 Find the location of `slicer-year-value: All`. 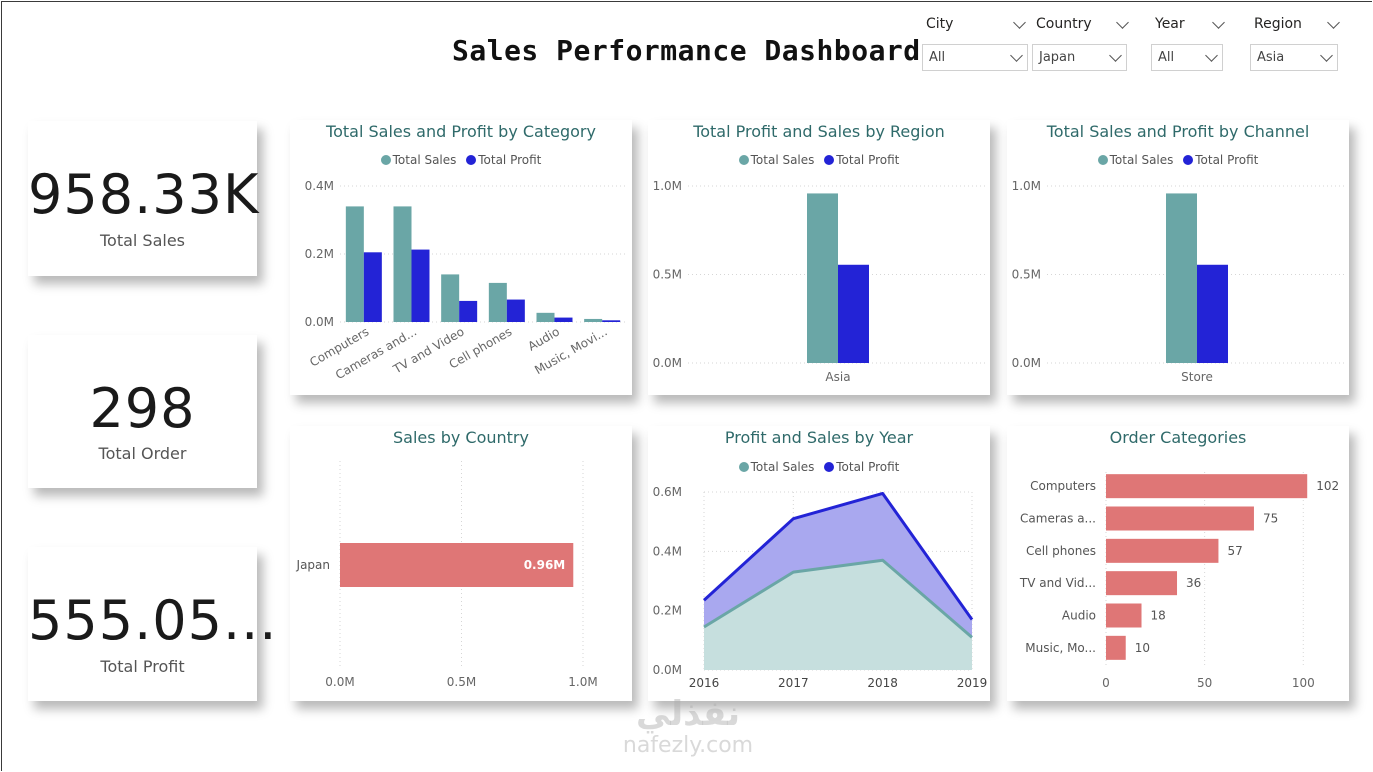

slicer-year-value: All is located at coordinates (1166, 57).